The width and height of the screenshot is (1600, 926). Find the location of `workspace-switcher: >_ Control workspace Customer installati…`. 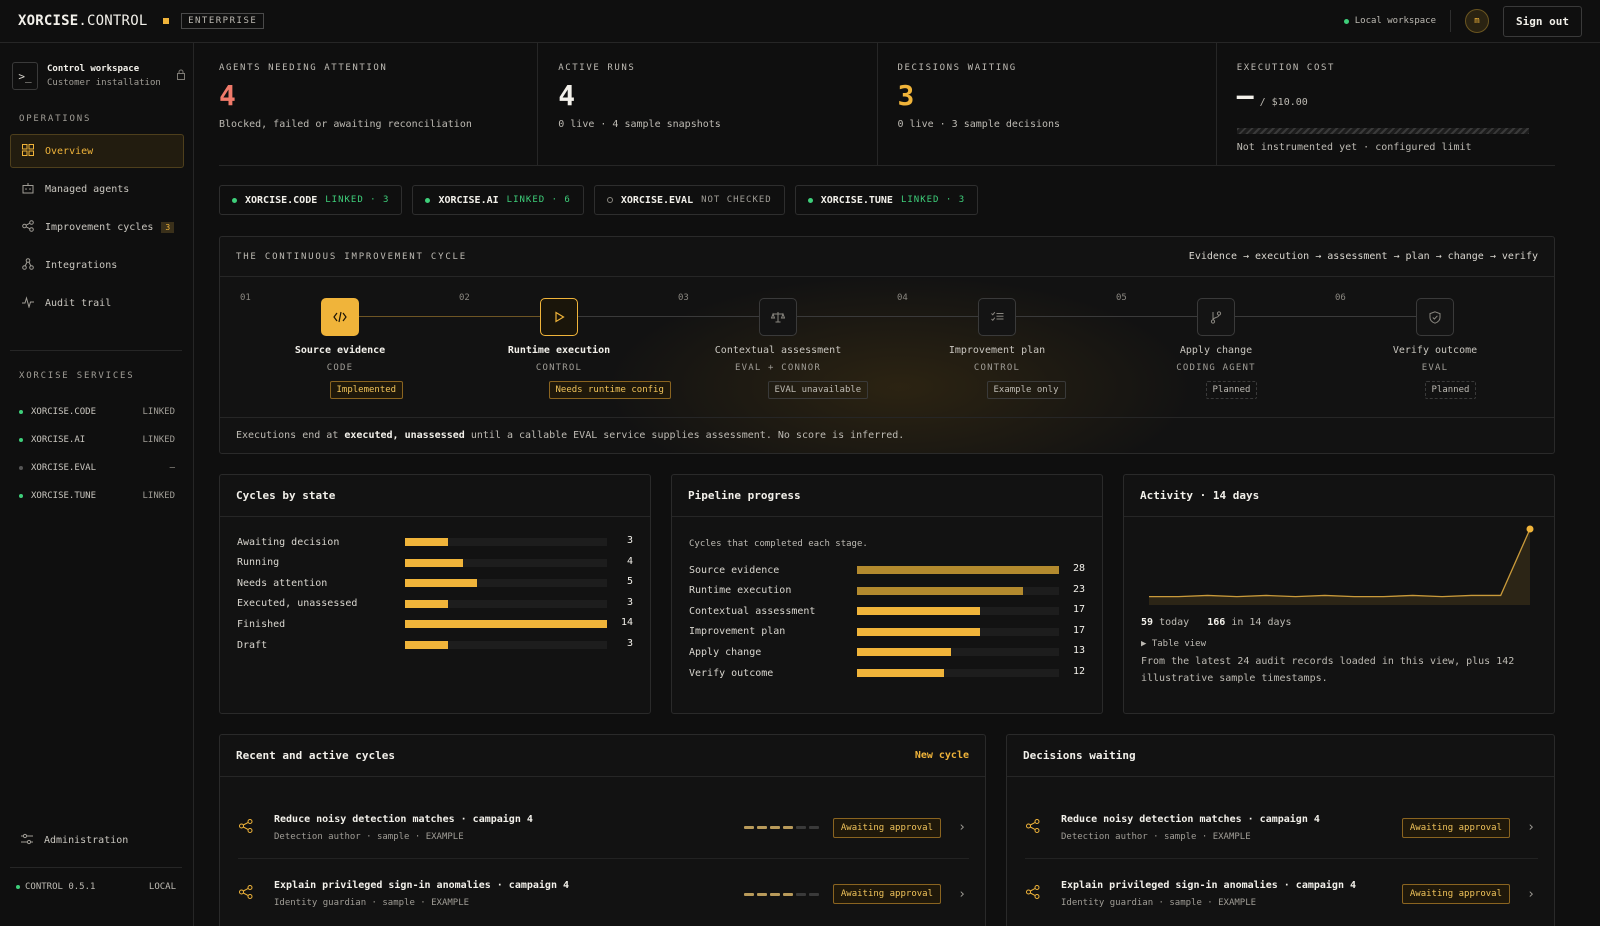

workspace-switcher: >_ Control workspace Customer installati… is located at coordinates (99, 76).